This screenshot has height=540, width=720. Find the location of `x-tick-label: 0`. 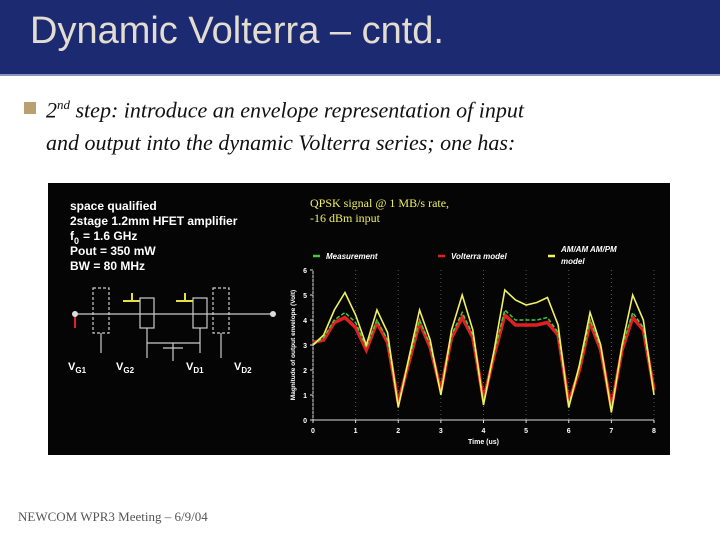

x-tick-label: 0 is located at coordinates (313, 431).